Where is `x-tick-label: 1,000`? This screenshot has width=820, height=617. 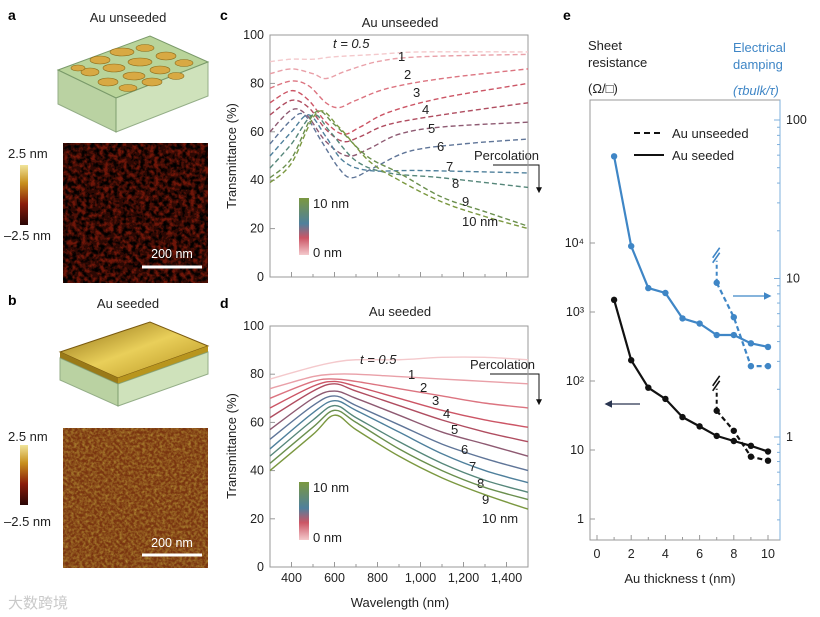 x-tick-label: 1,000 is located at coordinates (420, 578).